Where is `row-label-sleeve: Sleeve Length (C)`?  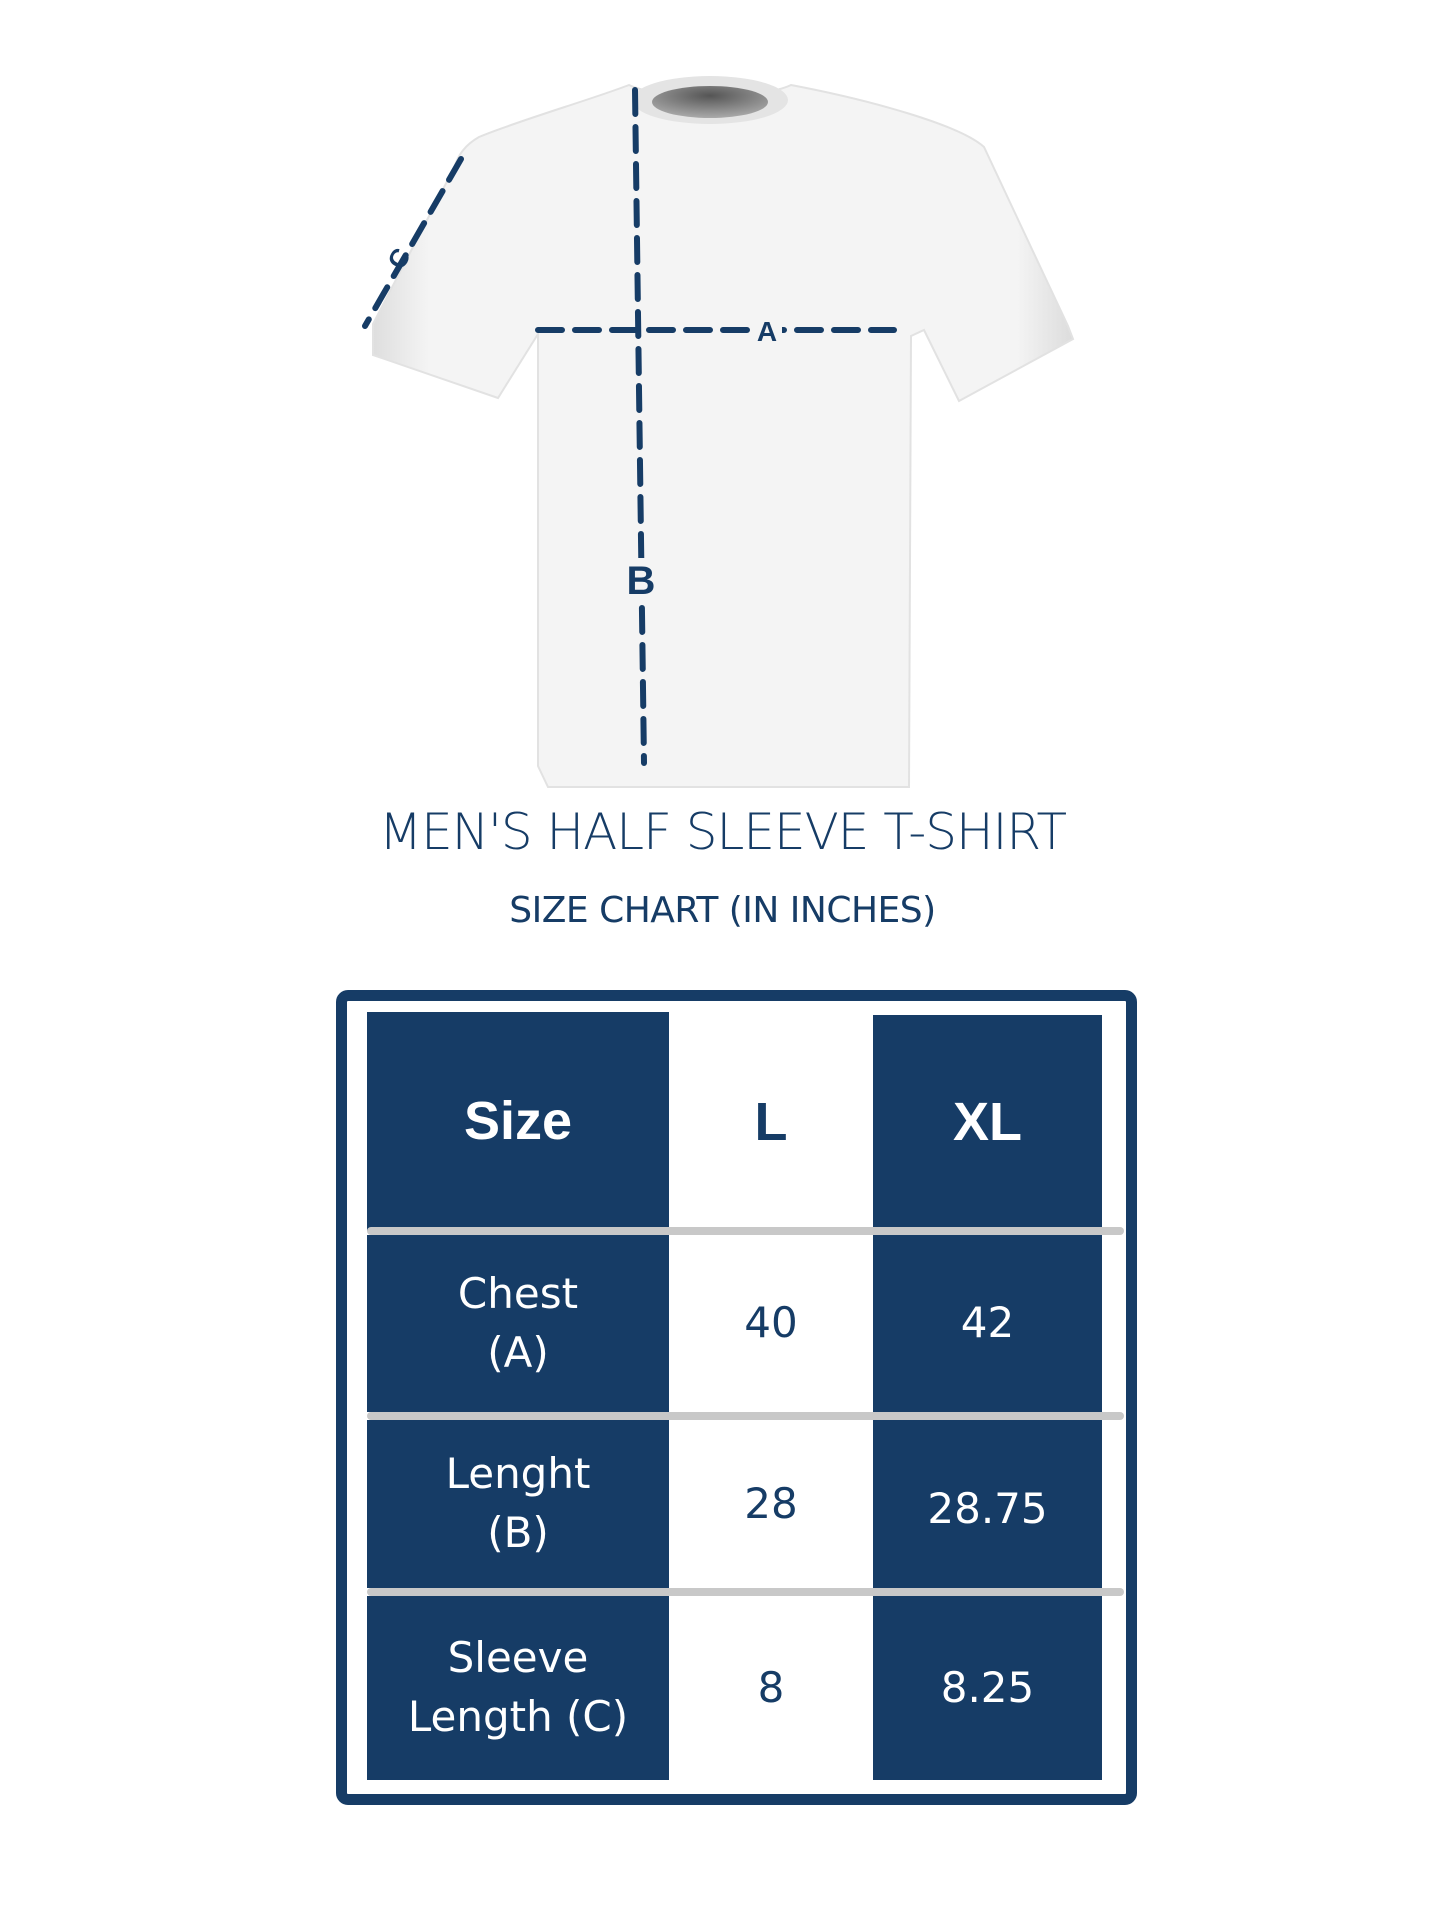
row-label-sleeve: Sleeve Length (C) is located at coordinates (518, 1688).